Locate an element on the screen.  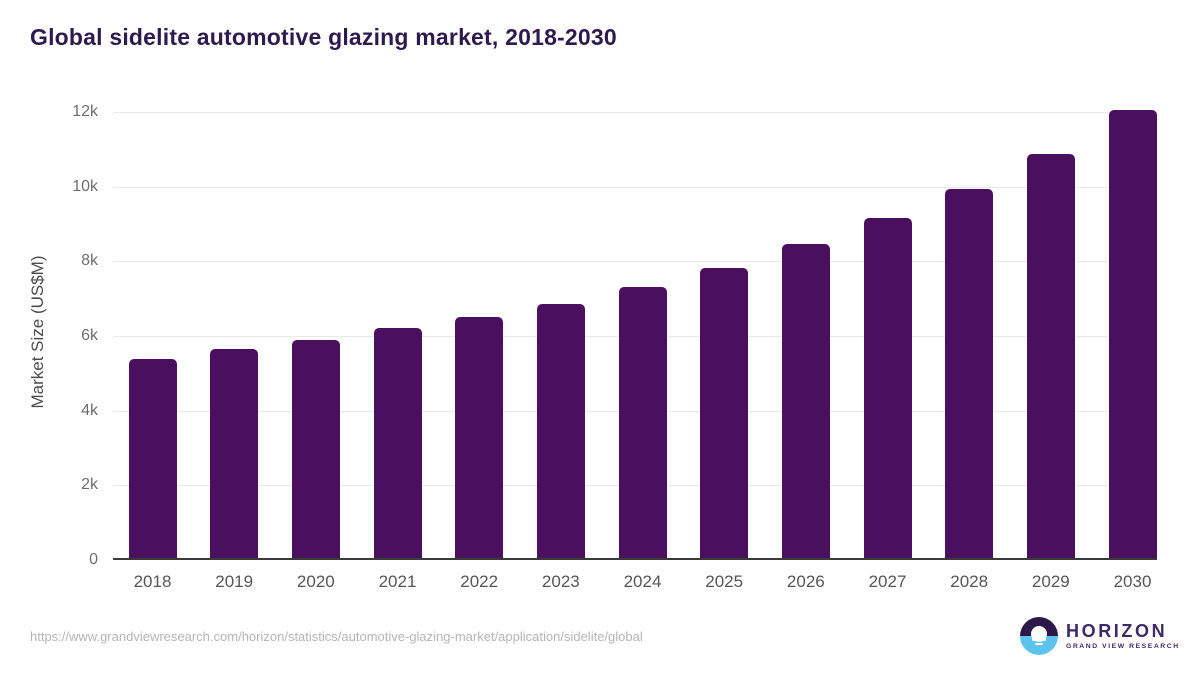
bar-2024 is located at coordinates (642, 422).